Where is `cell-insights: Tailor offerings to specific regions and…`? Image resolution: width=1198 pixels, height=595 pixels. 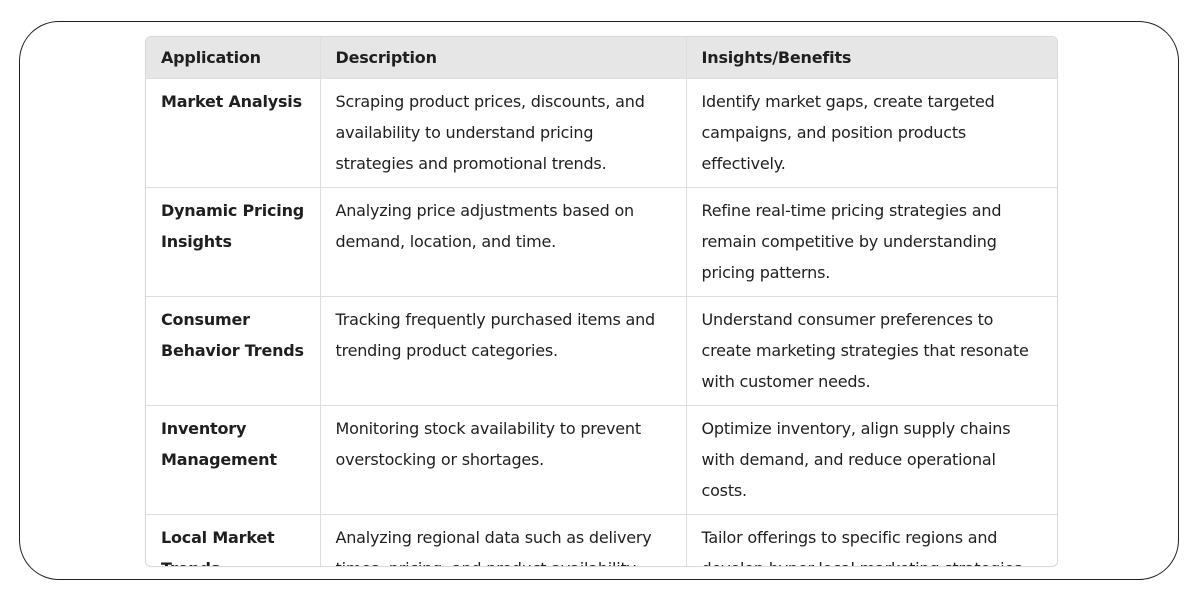 cell-insights: Tailor offerings to specific regions and… is located at coordinates (864, 547).